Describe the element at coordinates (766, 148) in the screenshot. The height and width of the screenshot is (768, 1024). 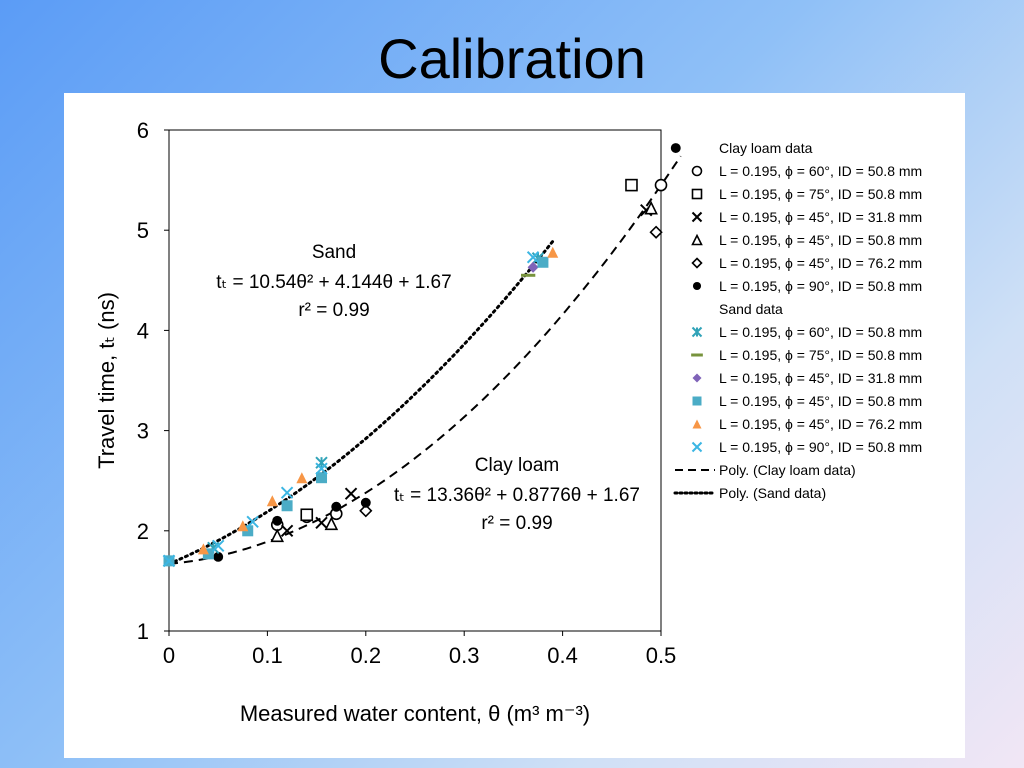
I see `legend-group-label: Clay loam data` at that location.